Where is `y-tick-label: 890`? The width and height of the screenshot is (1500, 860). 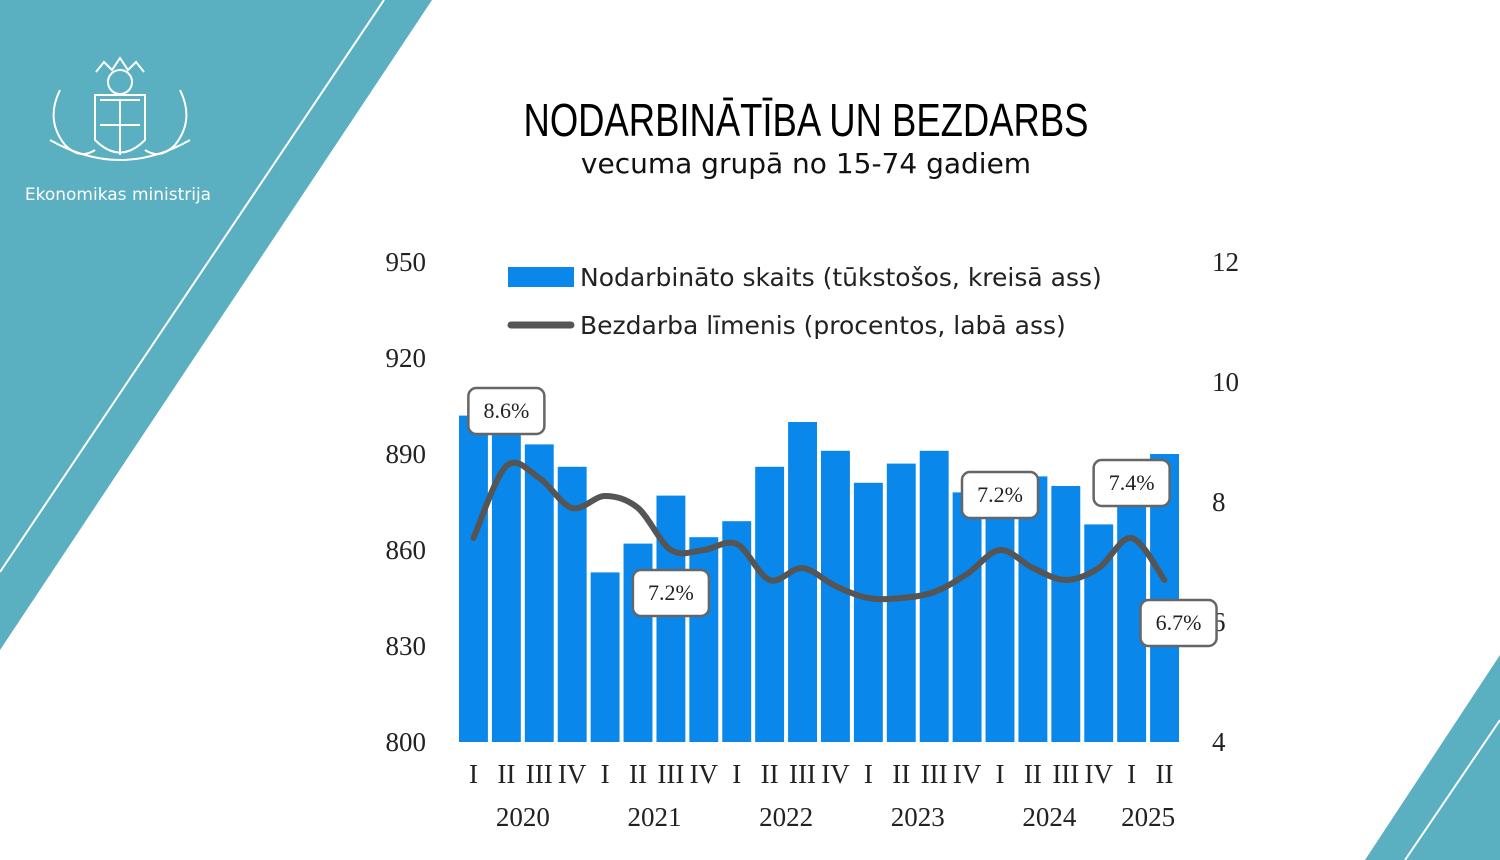
y-tick-label: 890 is located at coordinates (406, 454).